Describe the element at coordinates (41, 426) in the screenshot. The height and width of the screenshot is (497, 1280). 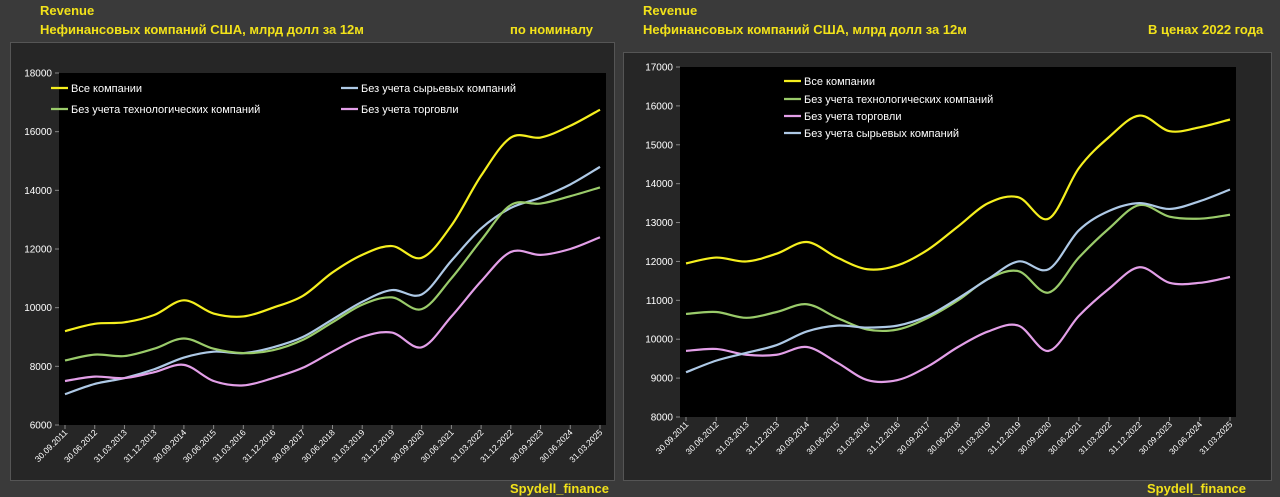
I see `y-tick-label: 6000` at that location.